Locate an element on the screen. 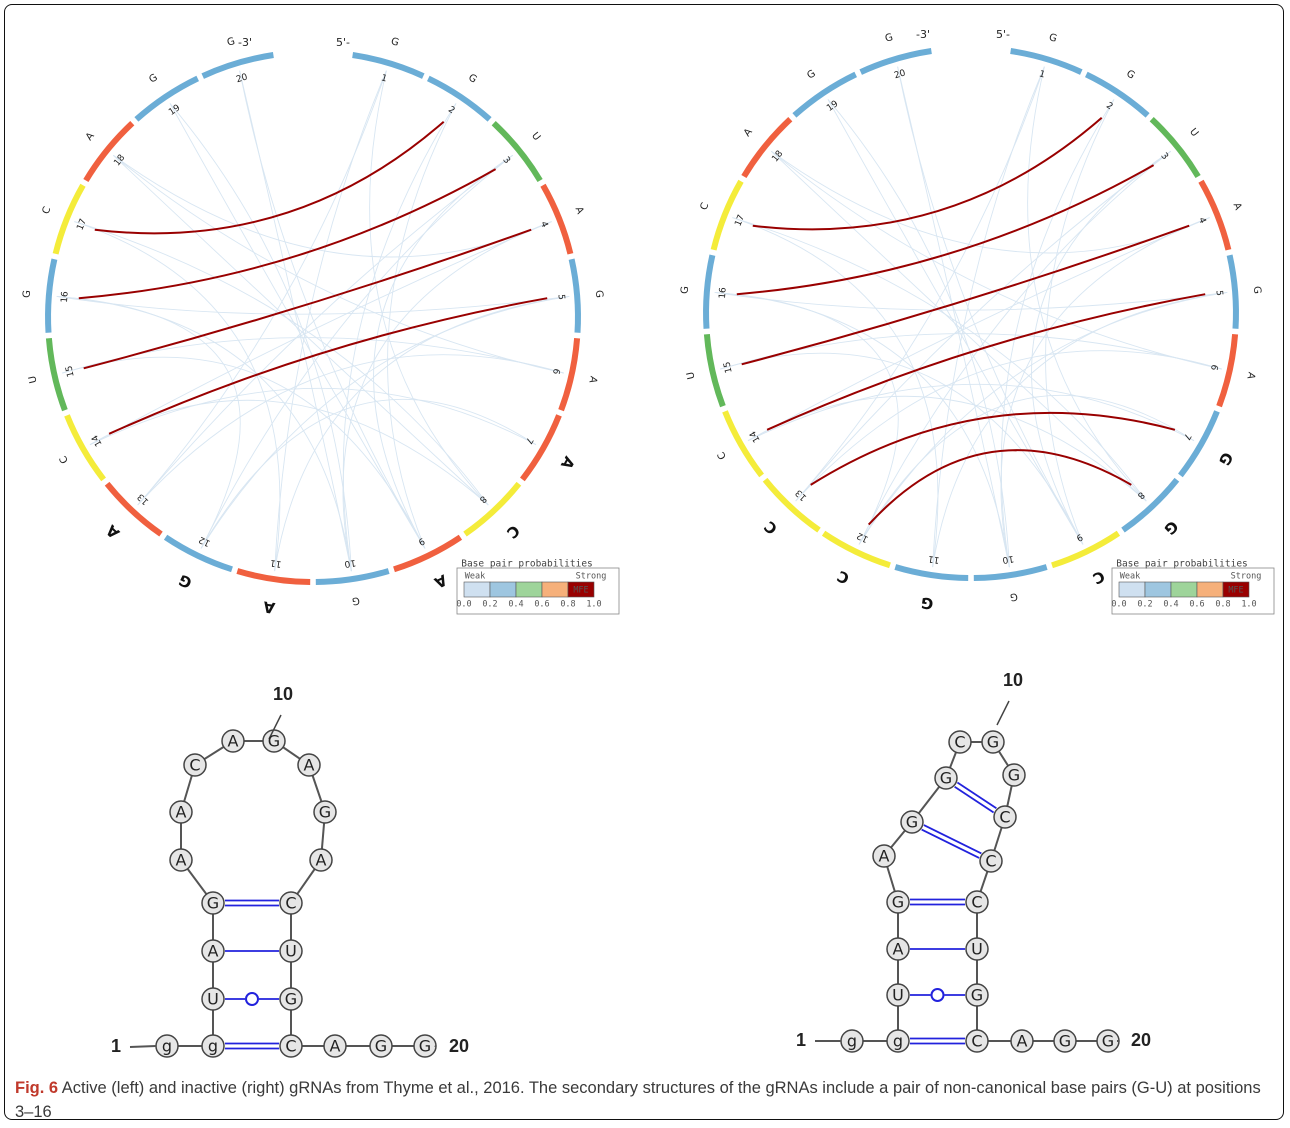  legend-tick: 0.6 is located at coordinates (541, 605).